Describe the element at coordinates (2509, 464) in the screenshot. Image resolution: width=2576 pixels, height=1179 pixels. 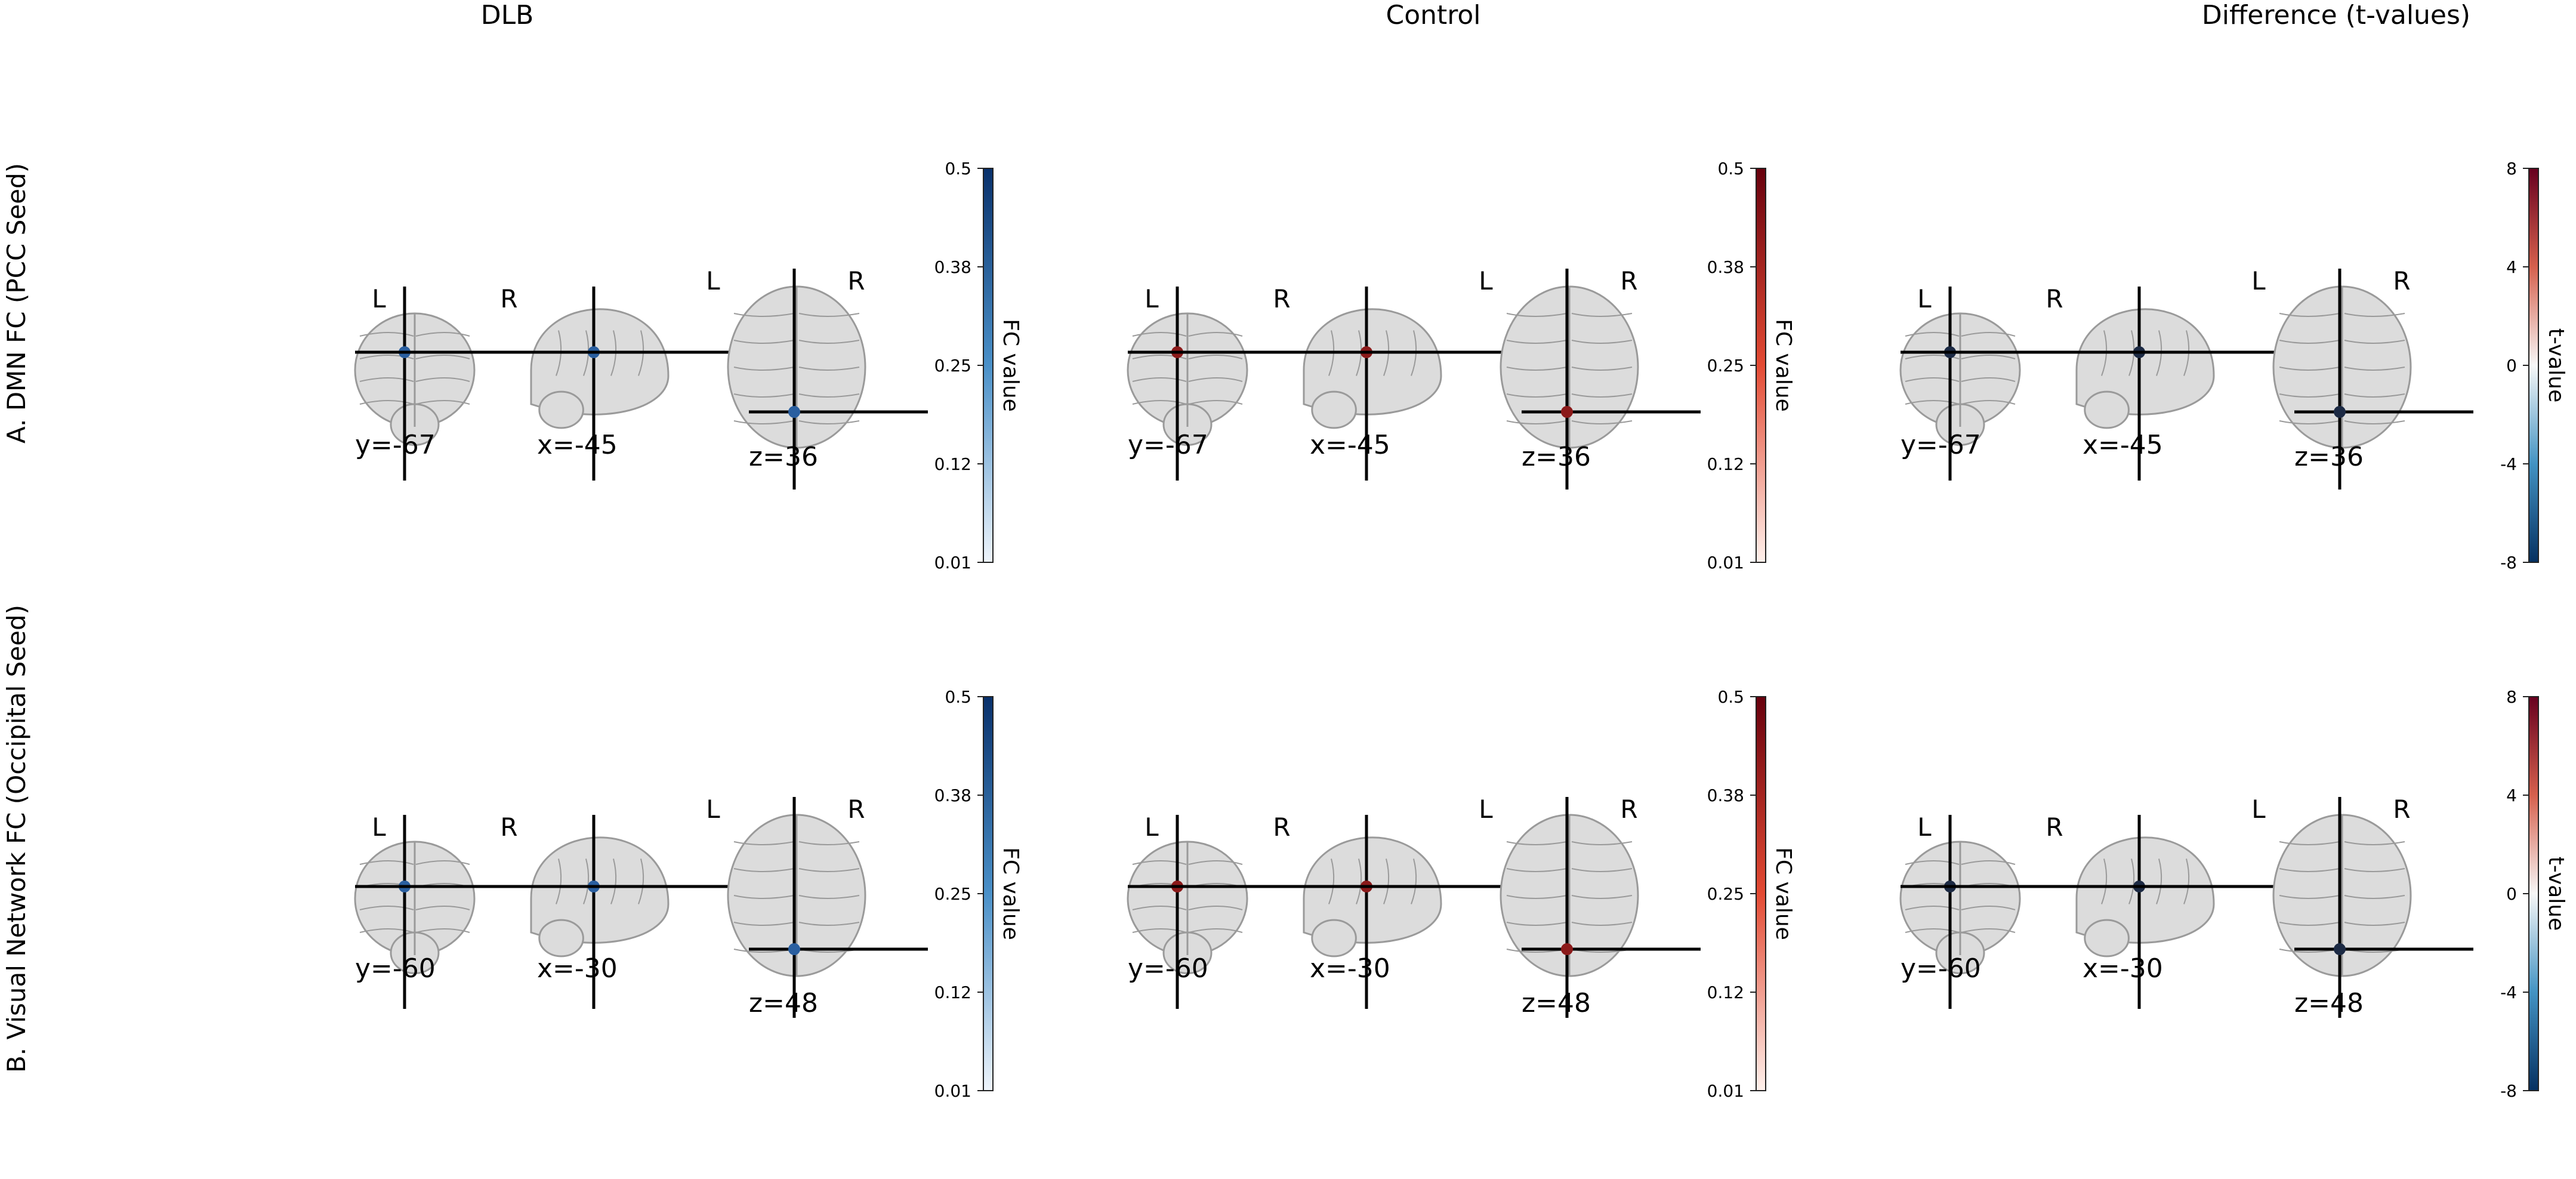
I see `colorbar-tick-label: -4` at that location.